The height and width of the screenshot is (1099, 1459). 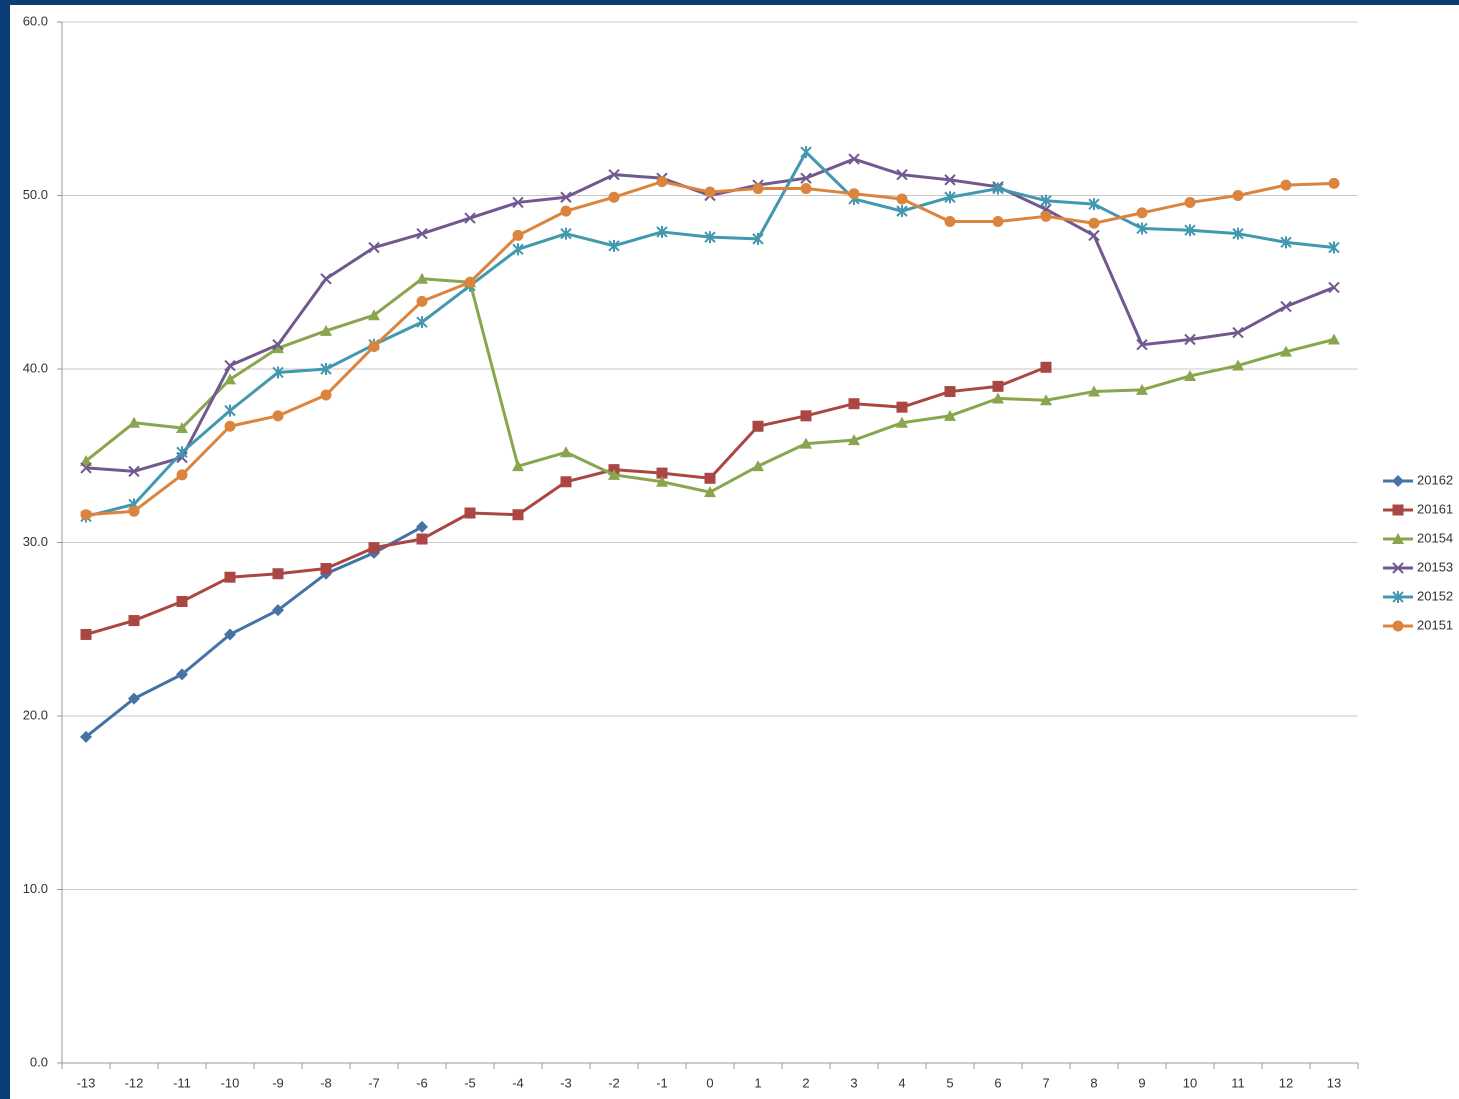 I want to click on y-tick-label: 40.0, so click(x=35, y=367).